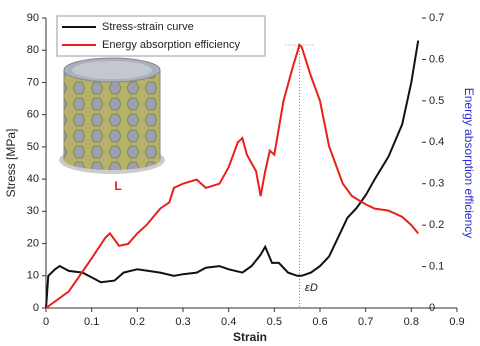  Describe the element at coordinates (91, 322) in the screenshot. I see `x-tick-label: 0.1` at that location.